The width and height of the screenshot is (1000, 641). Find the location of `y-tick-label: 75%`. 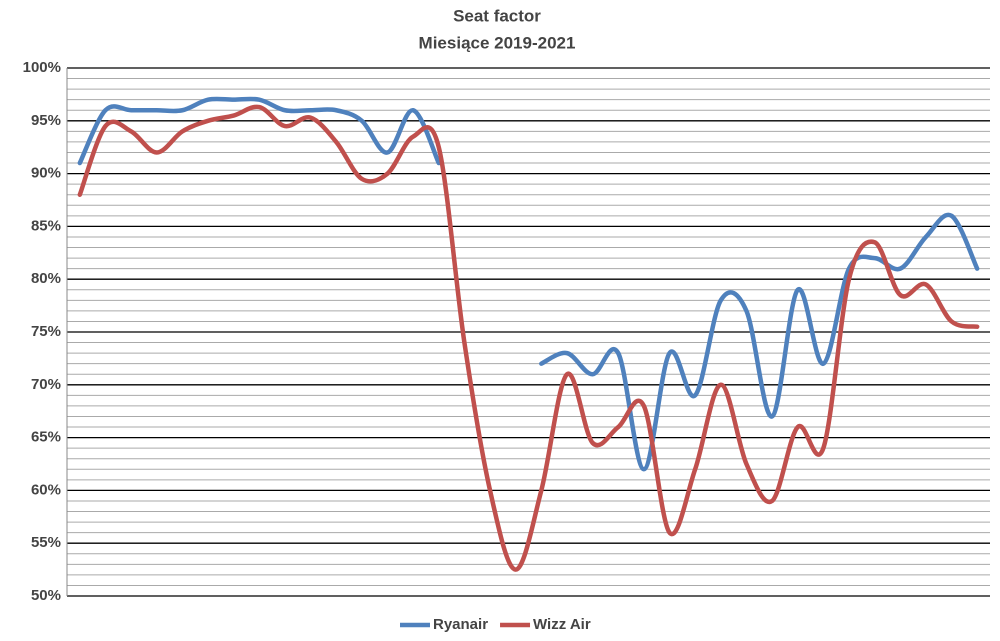

y-tick-label: 75% is located at coordinates (46, 331).